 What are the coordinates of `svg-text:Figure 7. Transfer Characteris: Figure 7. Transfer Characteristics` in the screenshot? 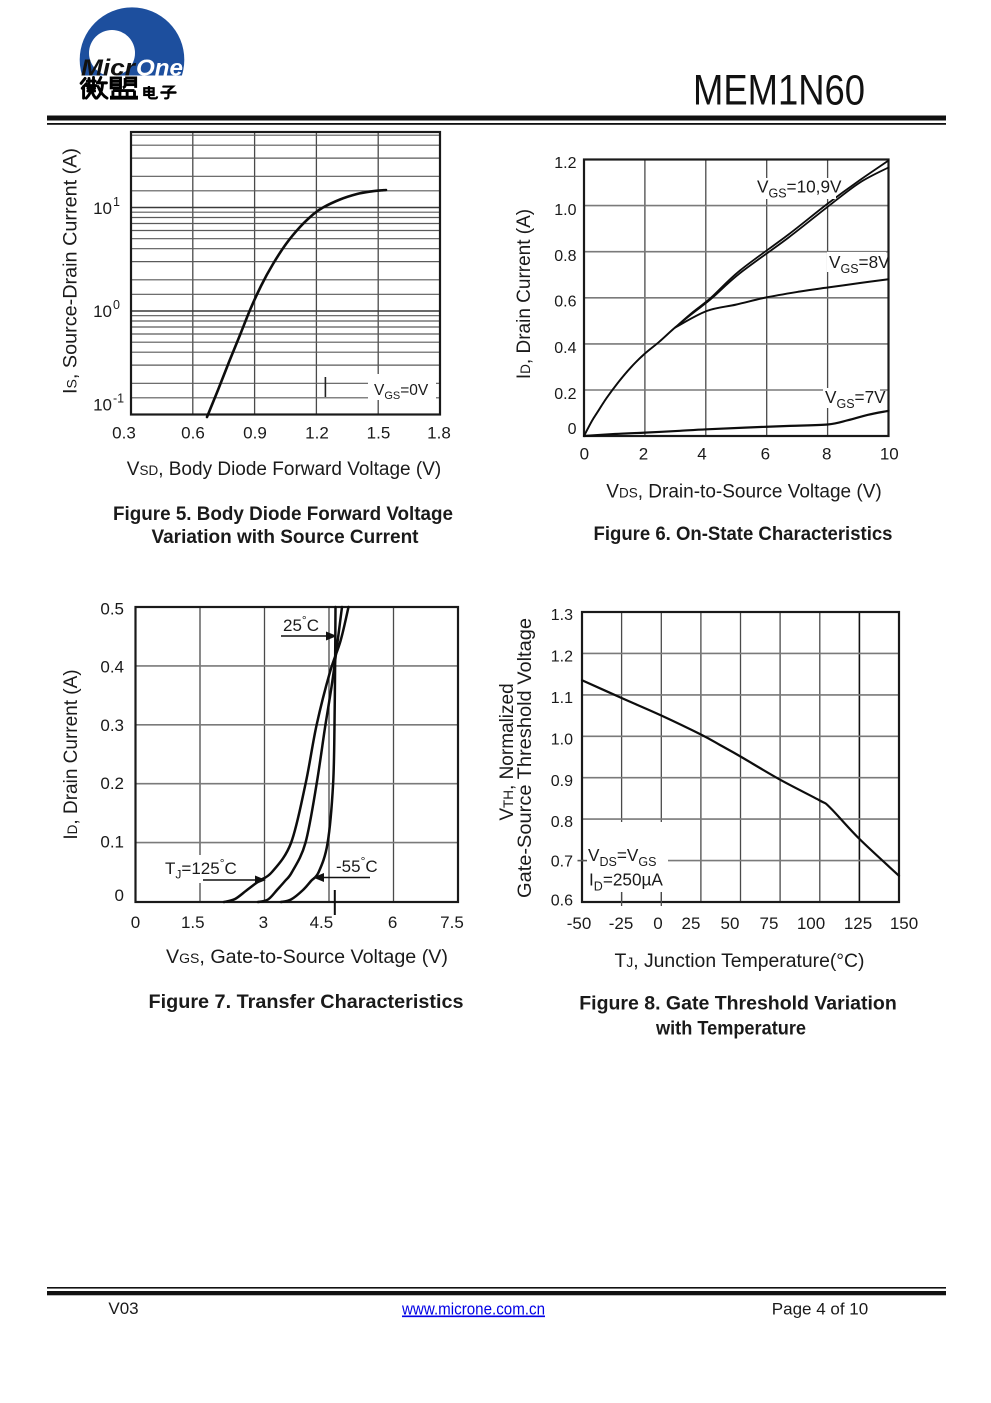 It's located at (306, 1002).